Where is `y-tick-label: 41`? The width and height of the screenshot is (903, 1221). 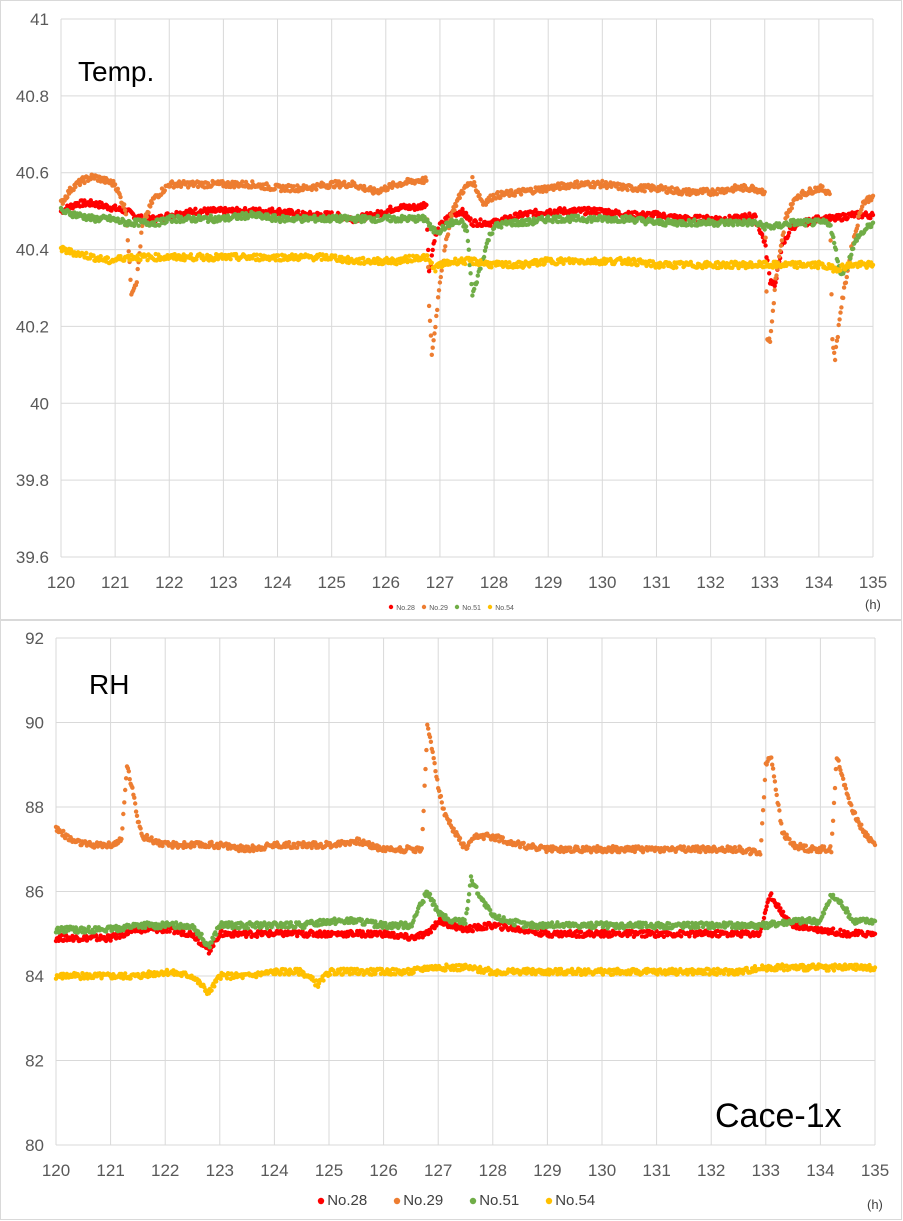
y-tick-label: 41 is located at coordinates (39, 19).